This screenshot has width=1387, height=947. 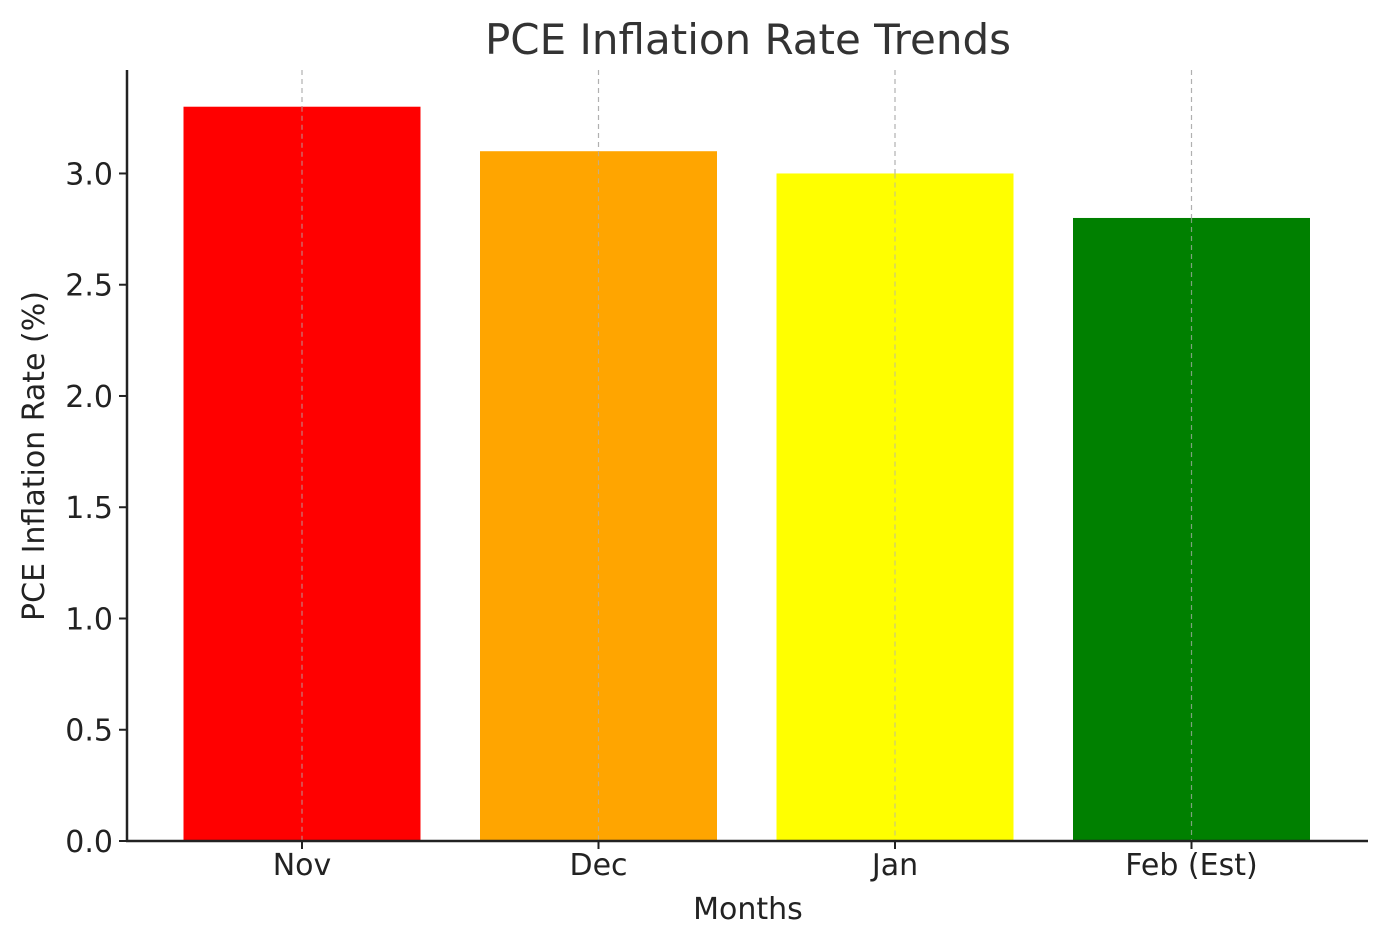 I want to click on bar-nov, so click(x=302, y=473).